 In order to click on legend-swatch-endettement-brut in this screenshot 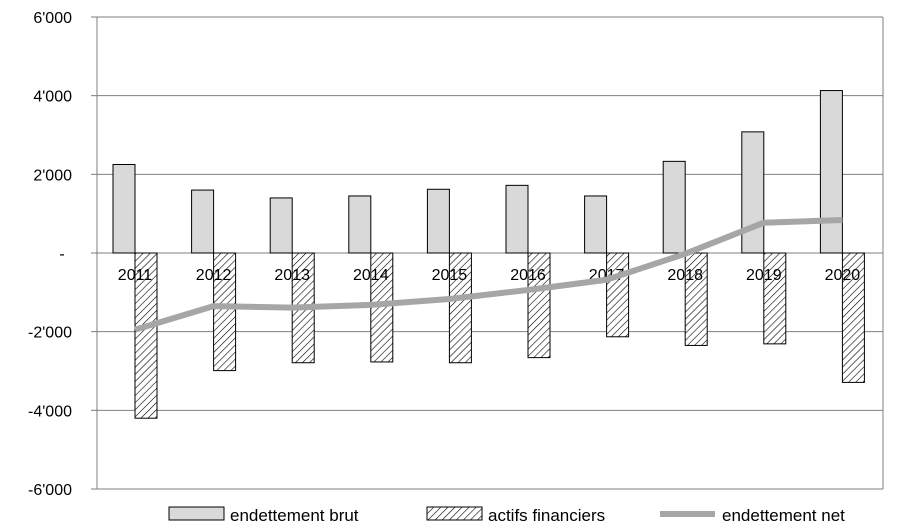, I will do `click(196, 513)`.